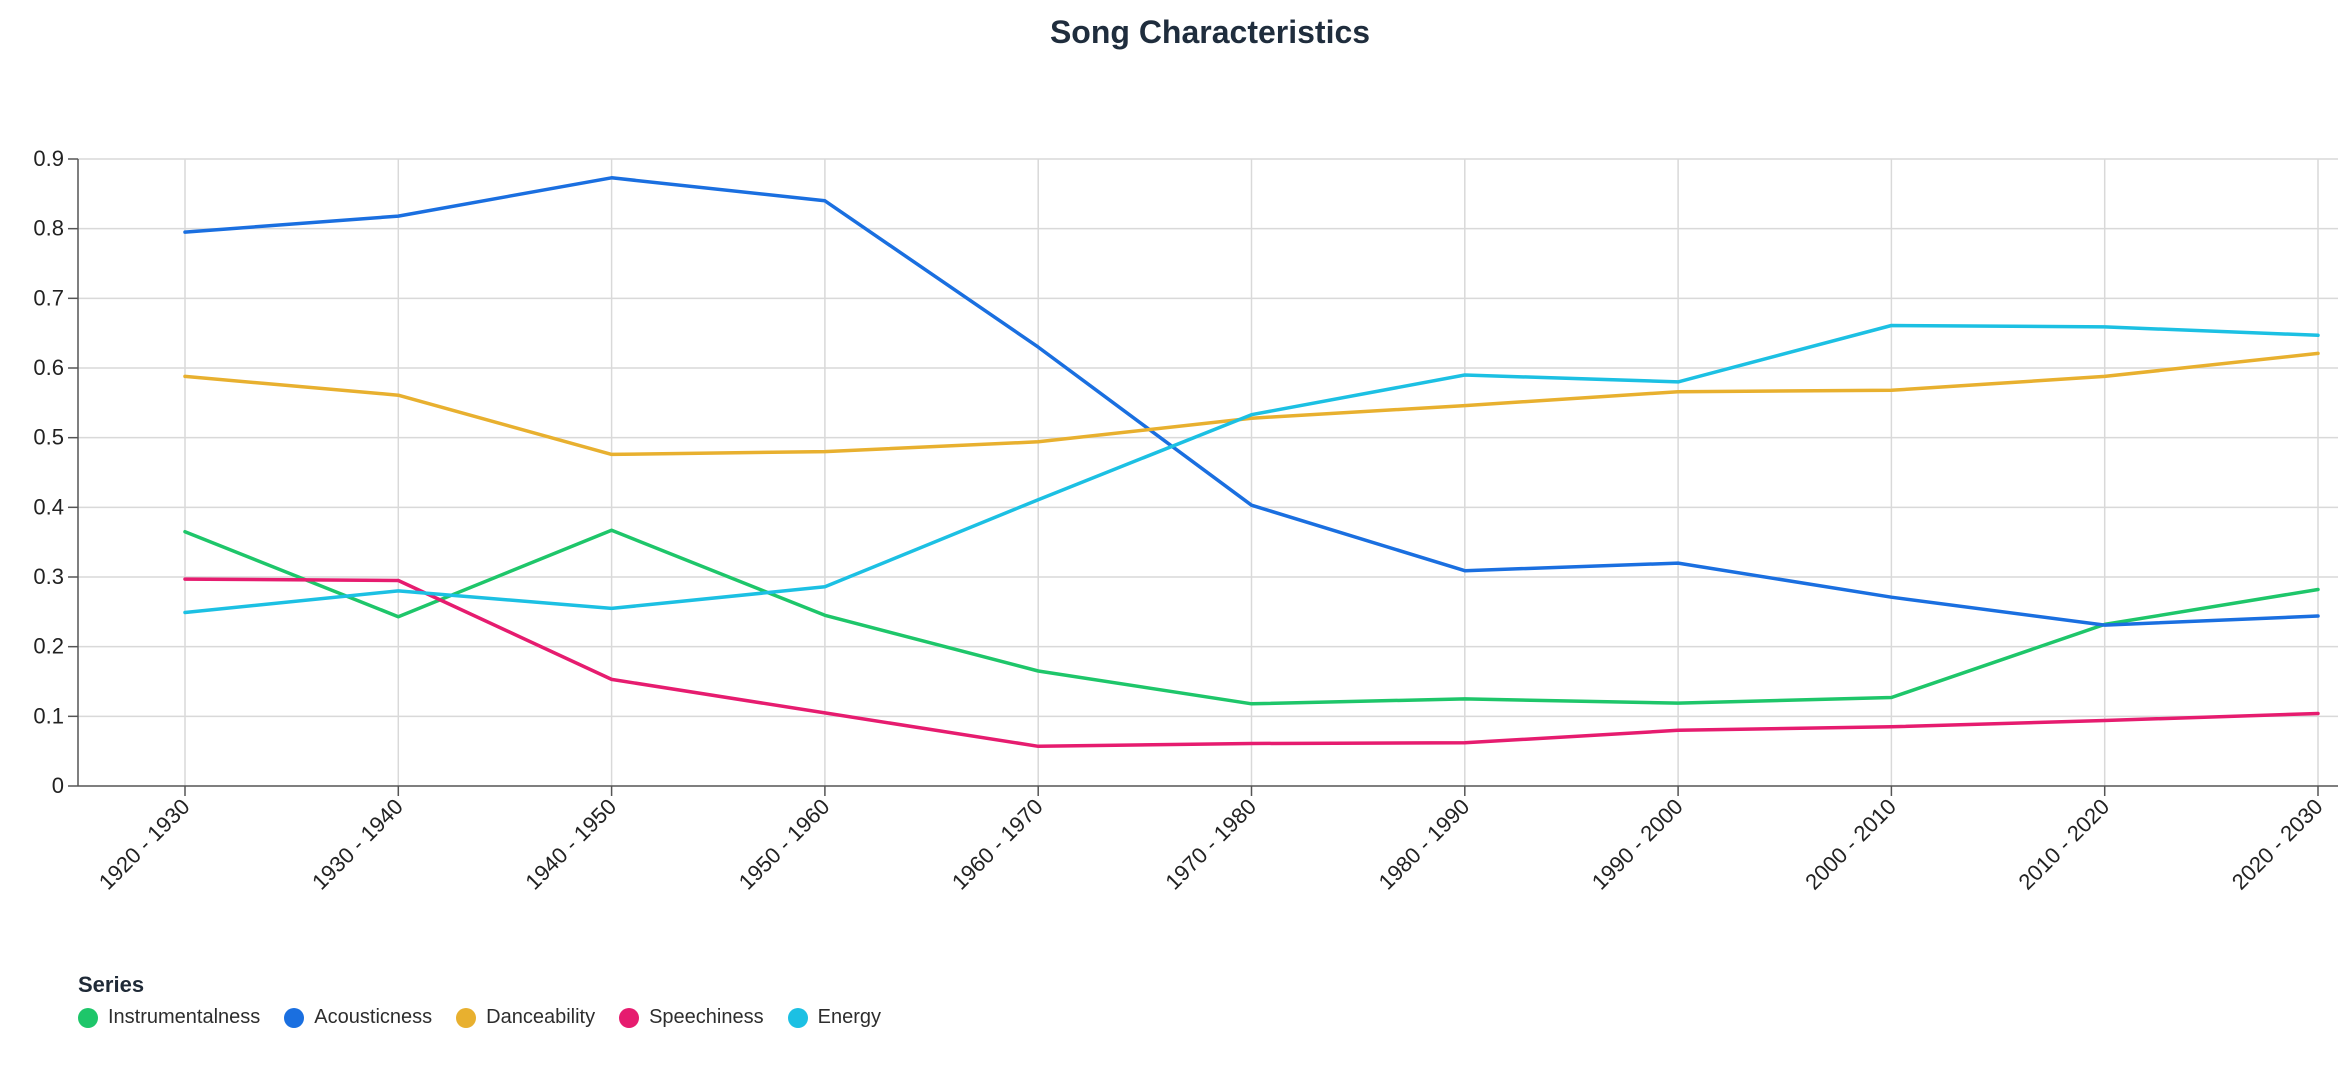  Describe the element at coordinates (570, 844) in the screenshot. I see `x-tick-label: 1940 - 1950` at that location.